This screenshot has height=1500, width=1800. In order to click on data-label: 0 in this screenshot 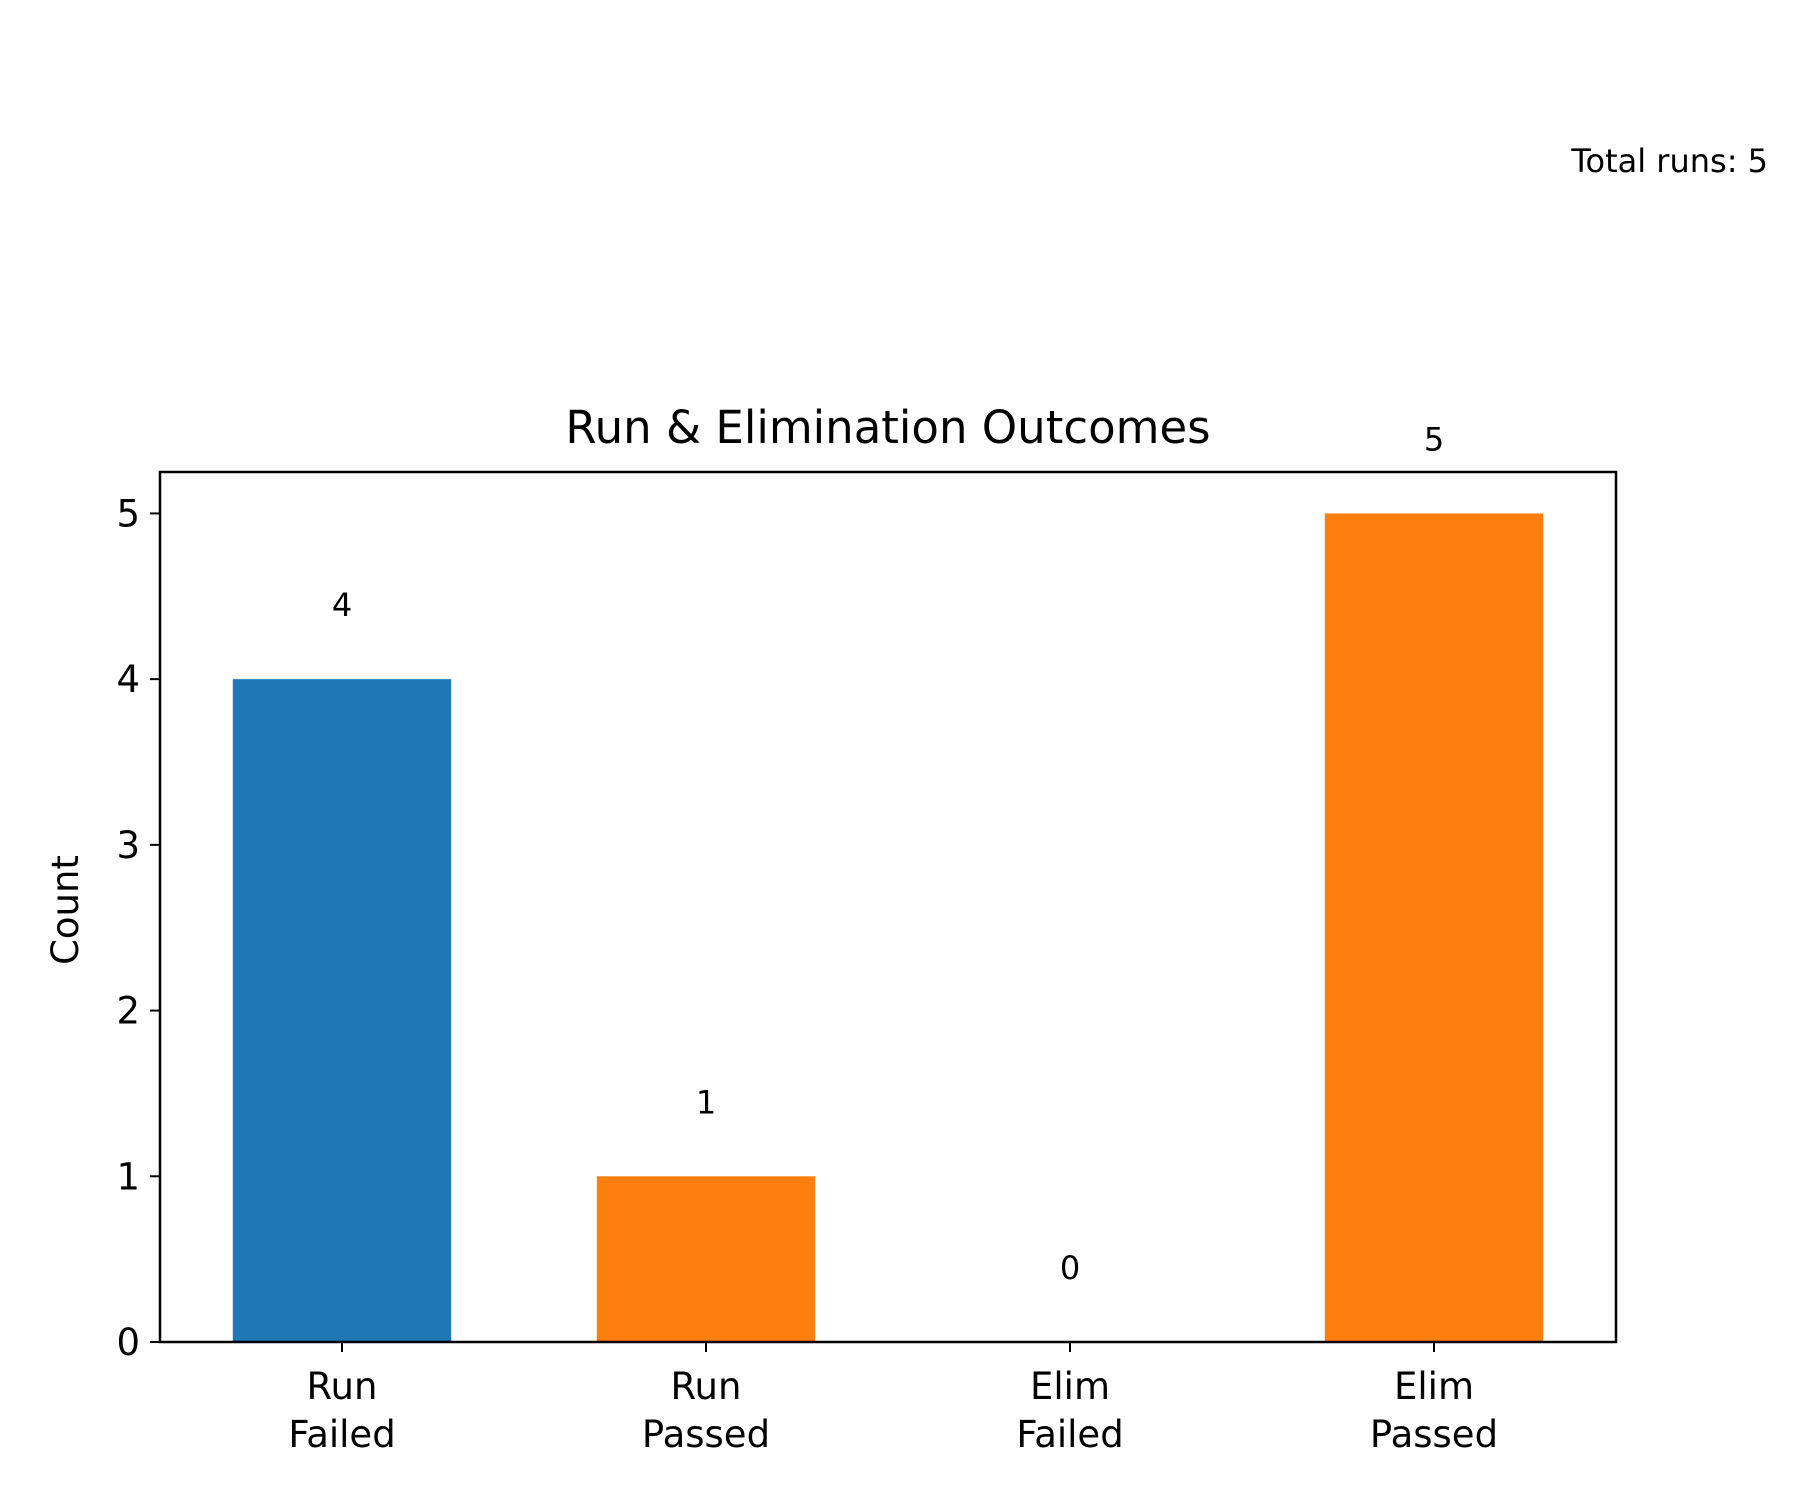, I will do `click(1070, 1268)`.